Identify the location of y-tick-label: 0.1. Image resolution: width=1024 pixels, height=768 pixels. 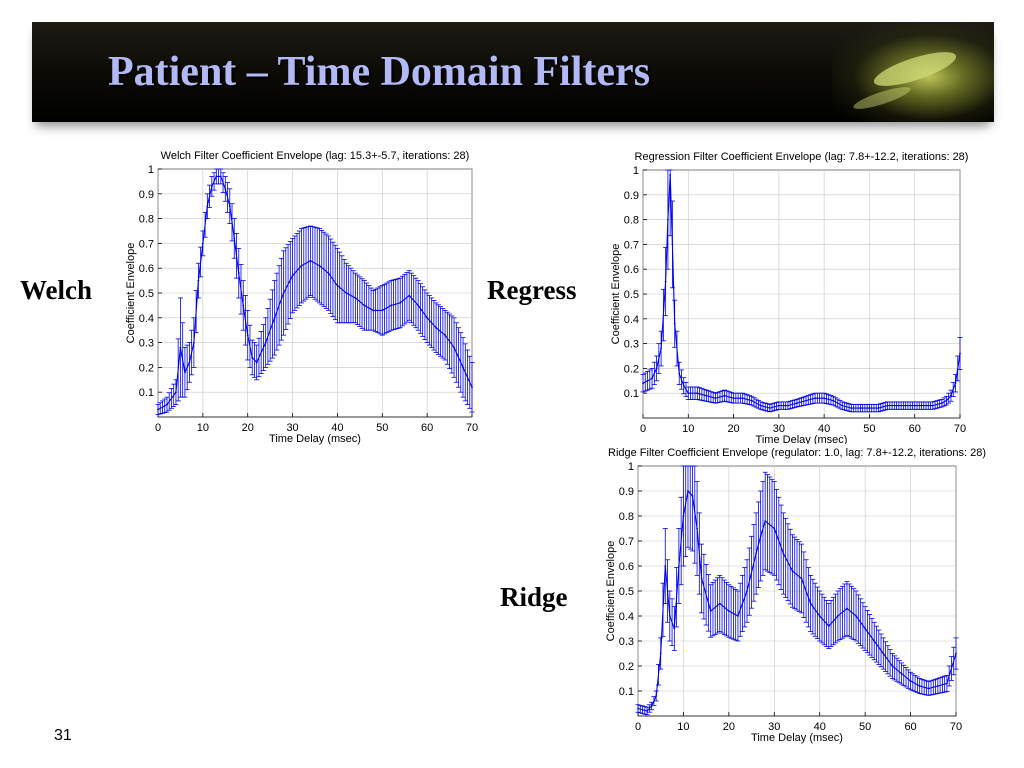
(631, 394).